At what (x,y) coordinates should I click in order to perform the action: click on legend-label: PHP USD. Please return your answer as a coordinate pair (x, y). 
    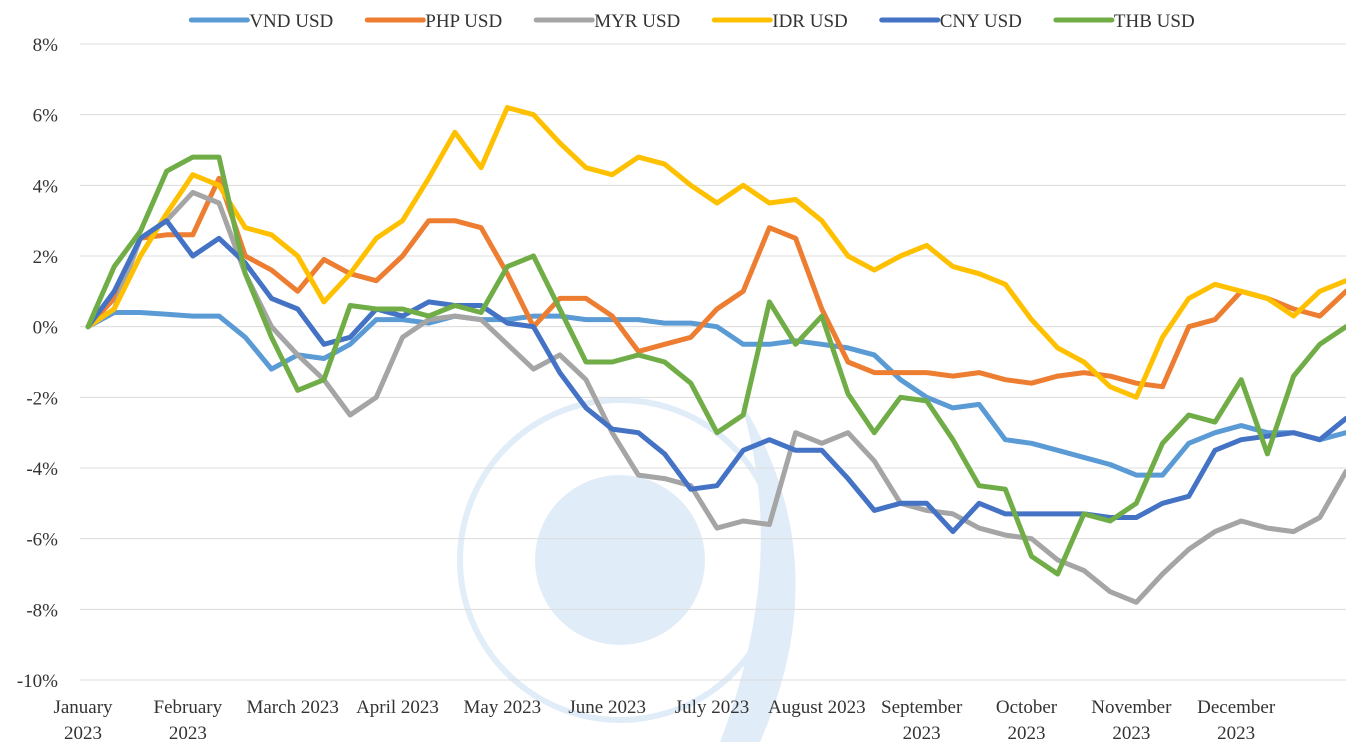
    Looking at the image, I should click on (463, 21).